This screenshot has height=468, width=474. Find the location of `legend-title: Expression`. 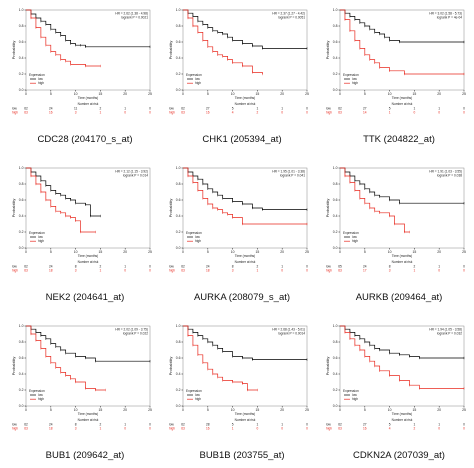

legend-title: Expression is located at coordinates (194, 391).